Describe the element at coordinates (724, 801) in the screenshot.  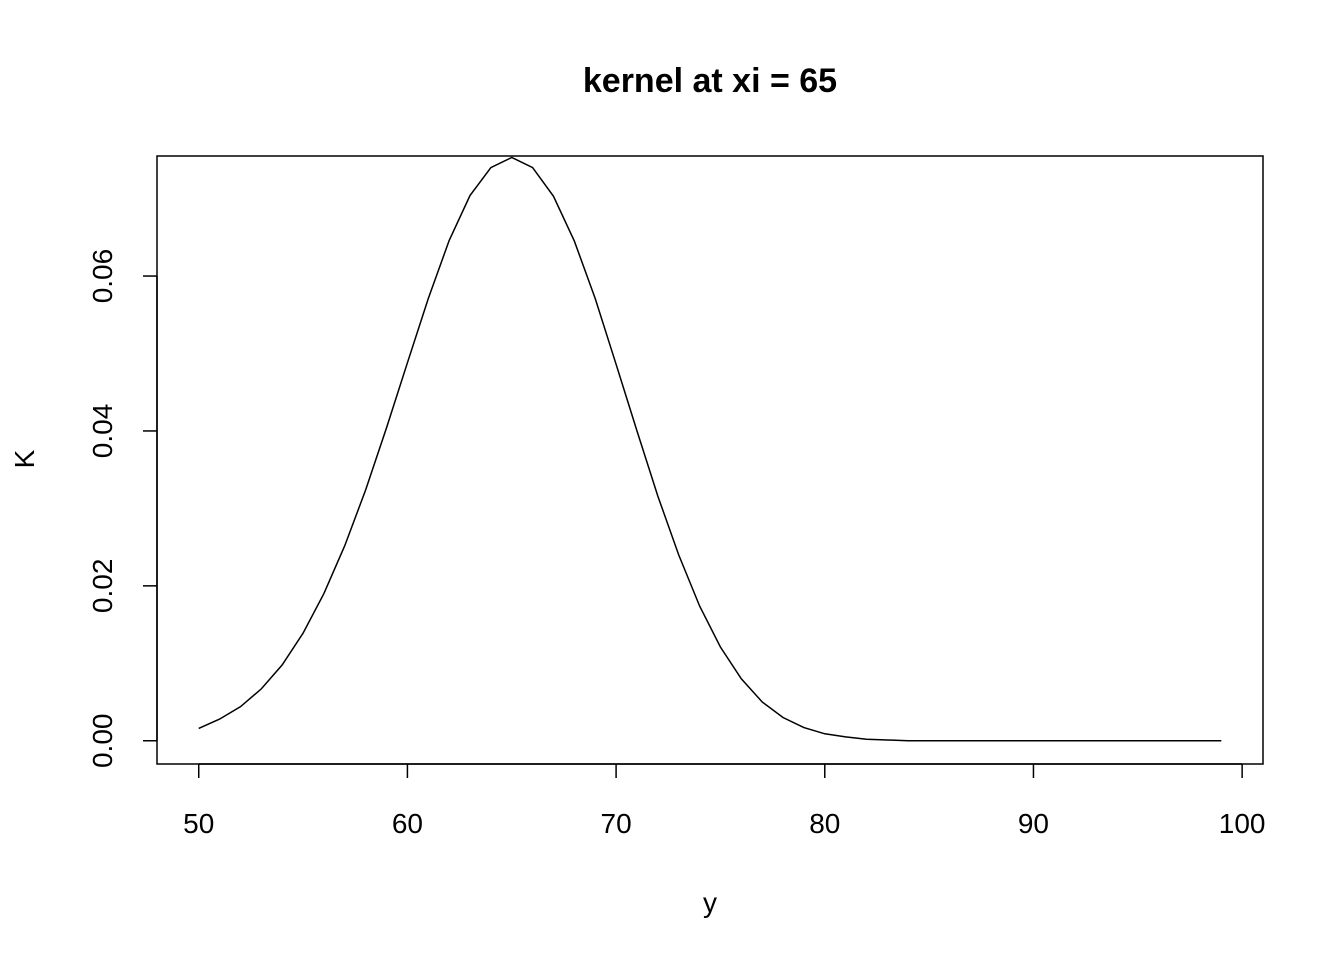
I see `x-axis: 50 60 70 80 90 100` at that location.